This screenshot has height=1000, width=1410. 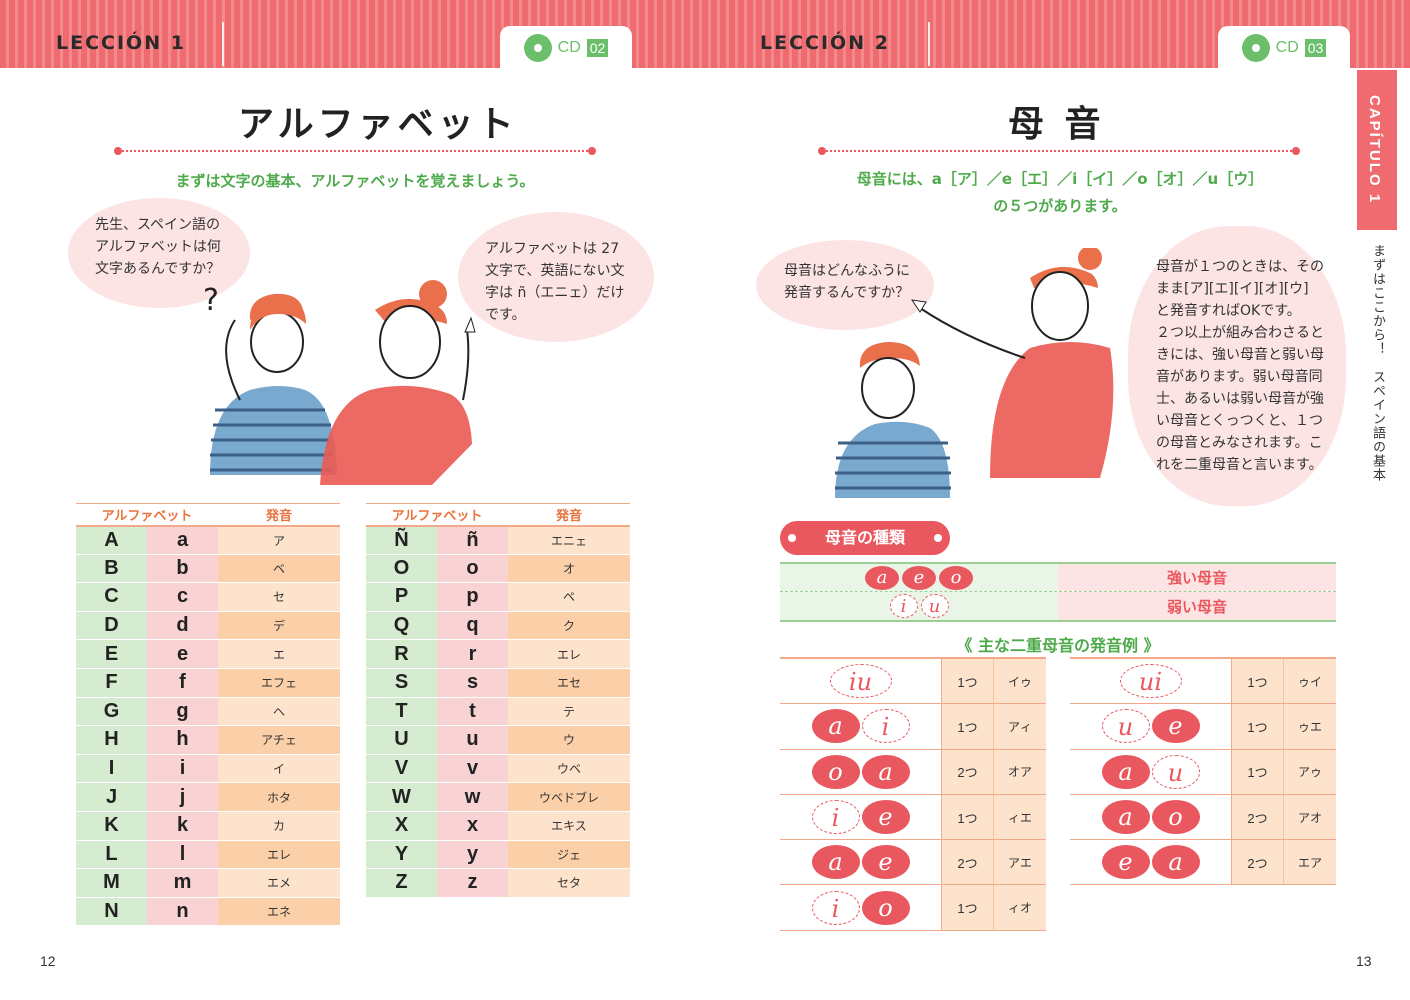 What do you see at coordinates (111, 855) in the screenshot?
I see `uppercase-letter: L` at bounding box center [111, 855].